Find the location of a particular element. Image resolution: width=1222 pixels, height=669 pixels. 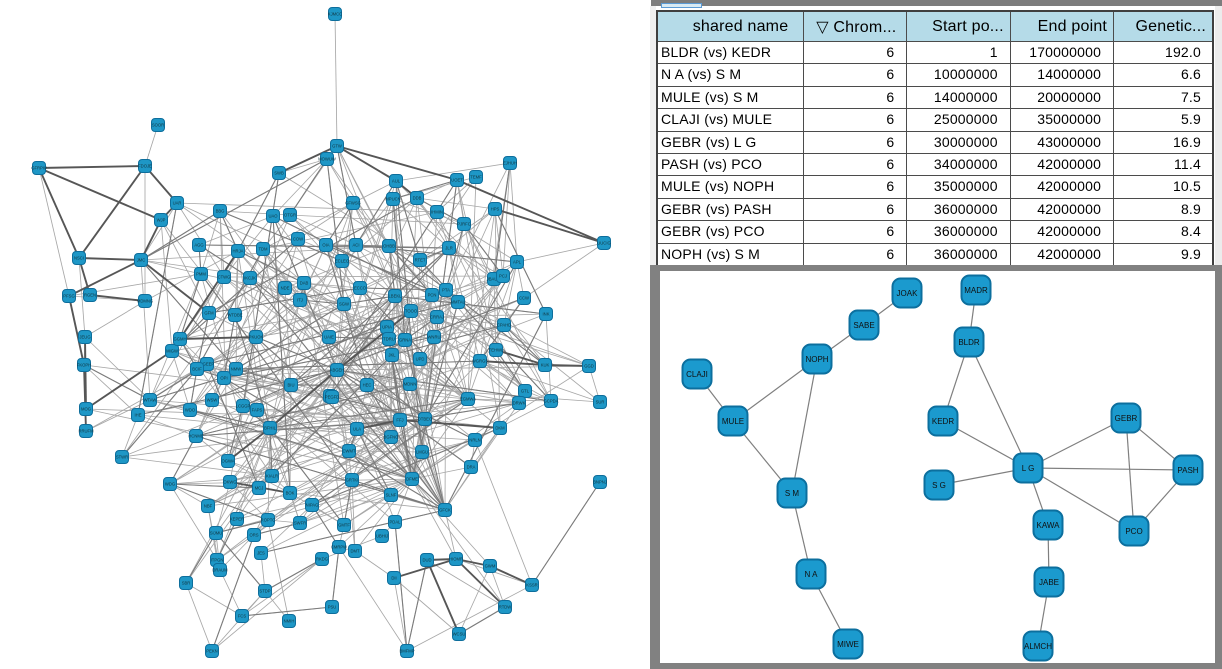

svg-text: ULA is located at coordinates (357, 429).